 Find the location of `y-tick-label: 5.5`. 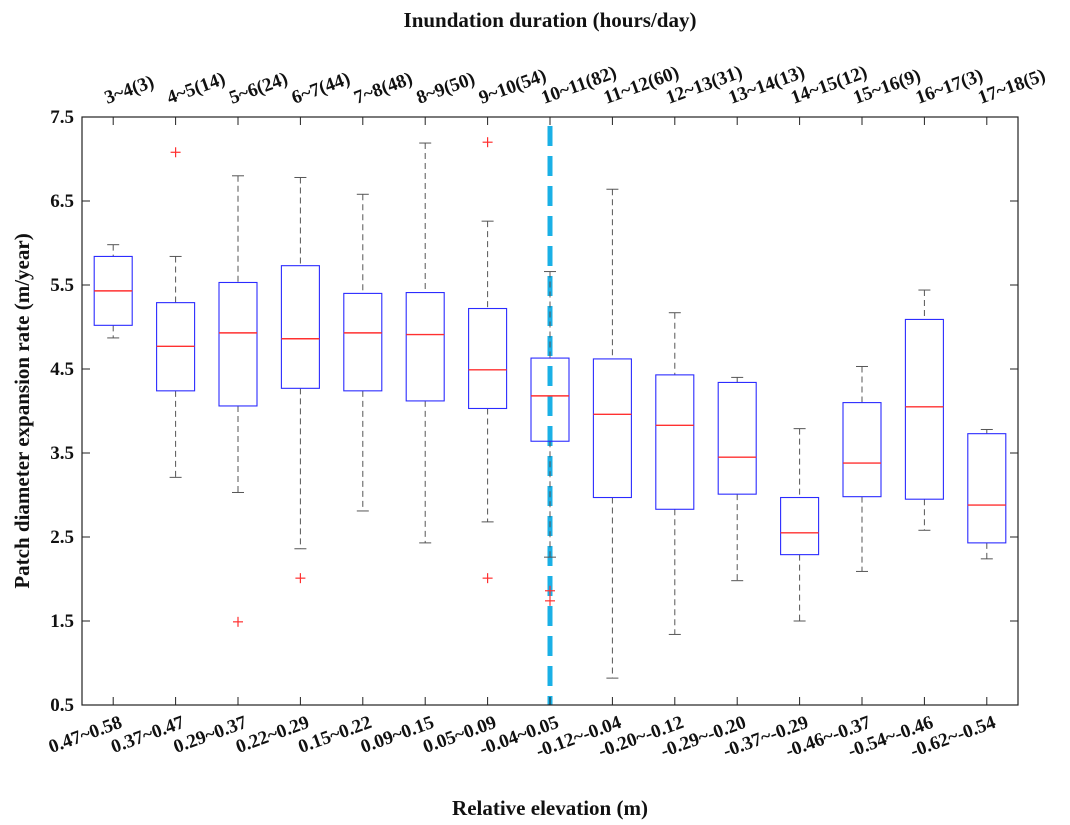

y-tick-label: 5.5 is located at coordinates (62, 285).